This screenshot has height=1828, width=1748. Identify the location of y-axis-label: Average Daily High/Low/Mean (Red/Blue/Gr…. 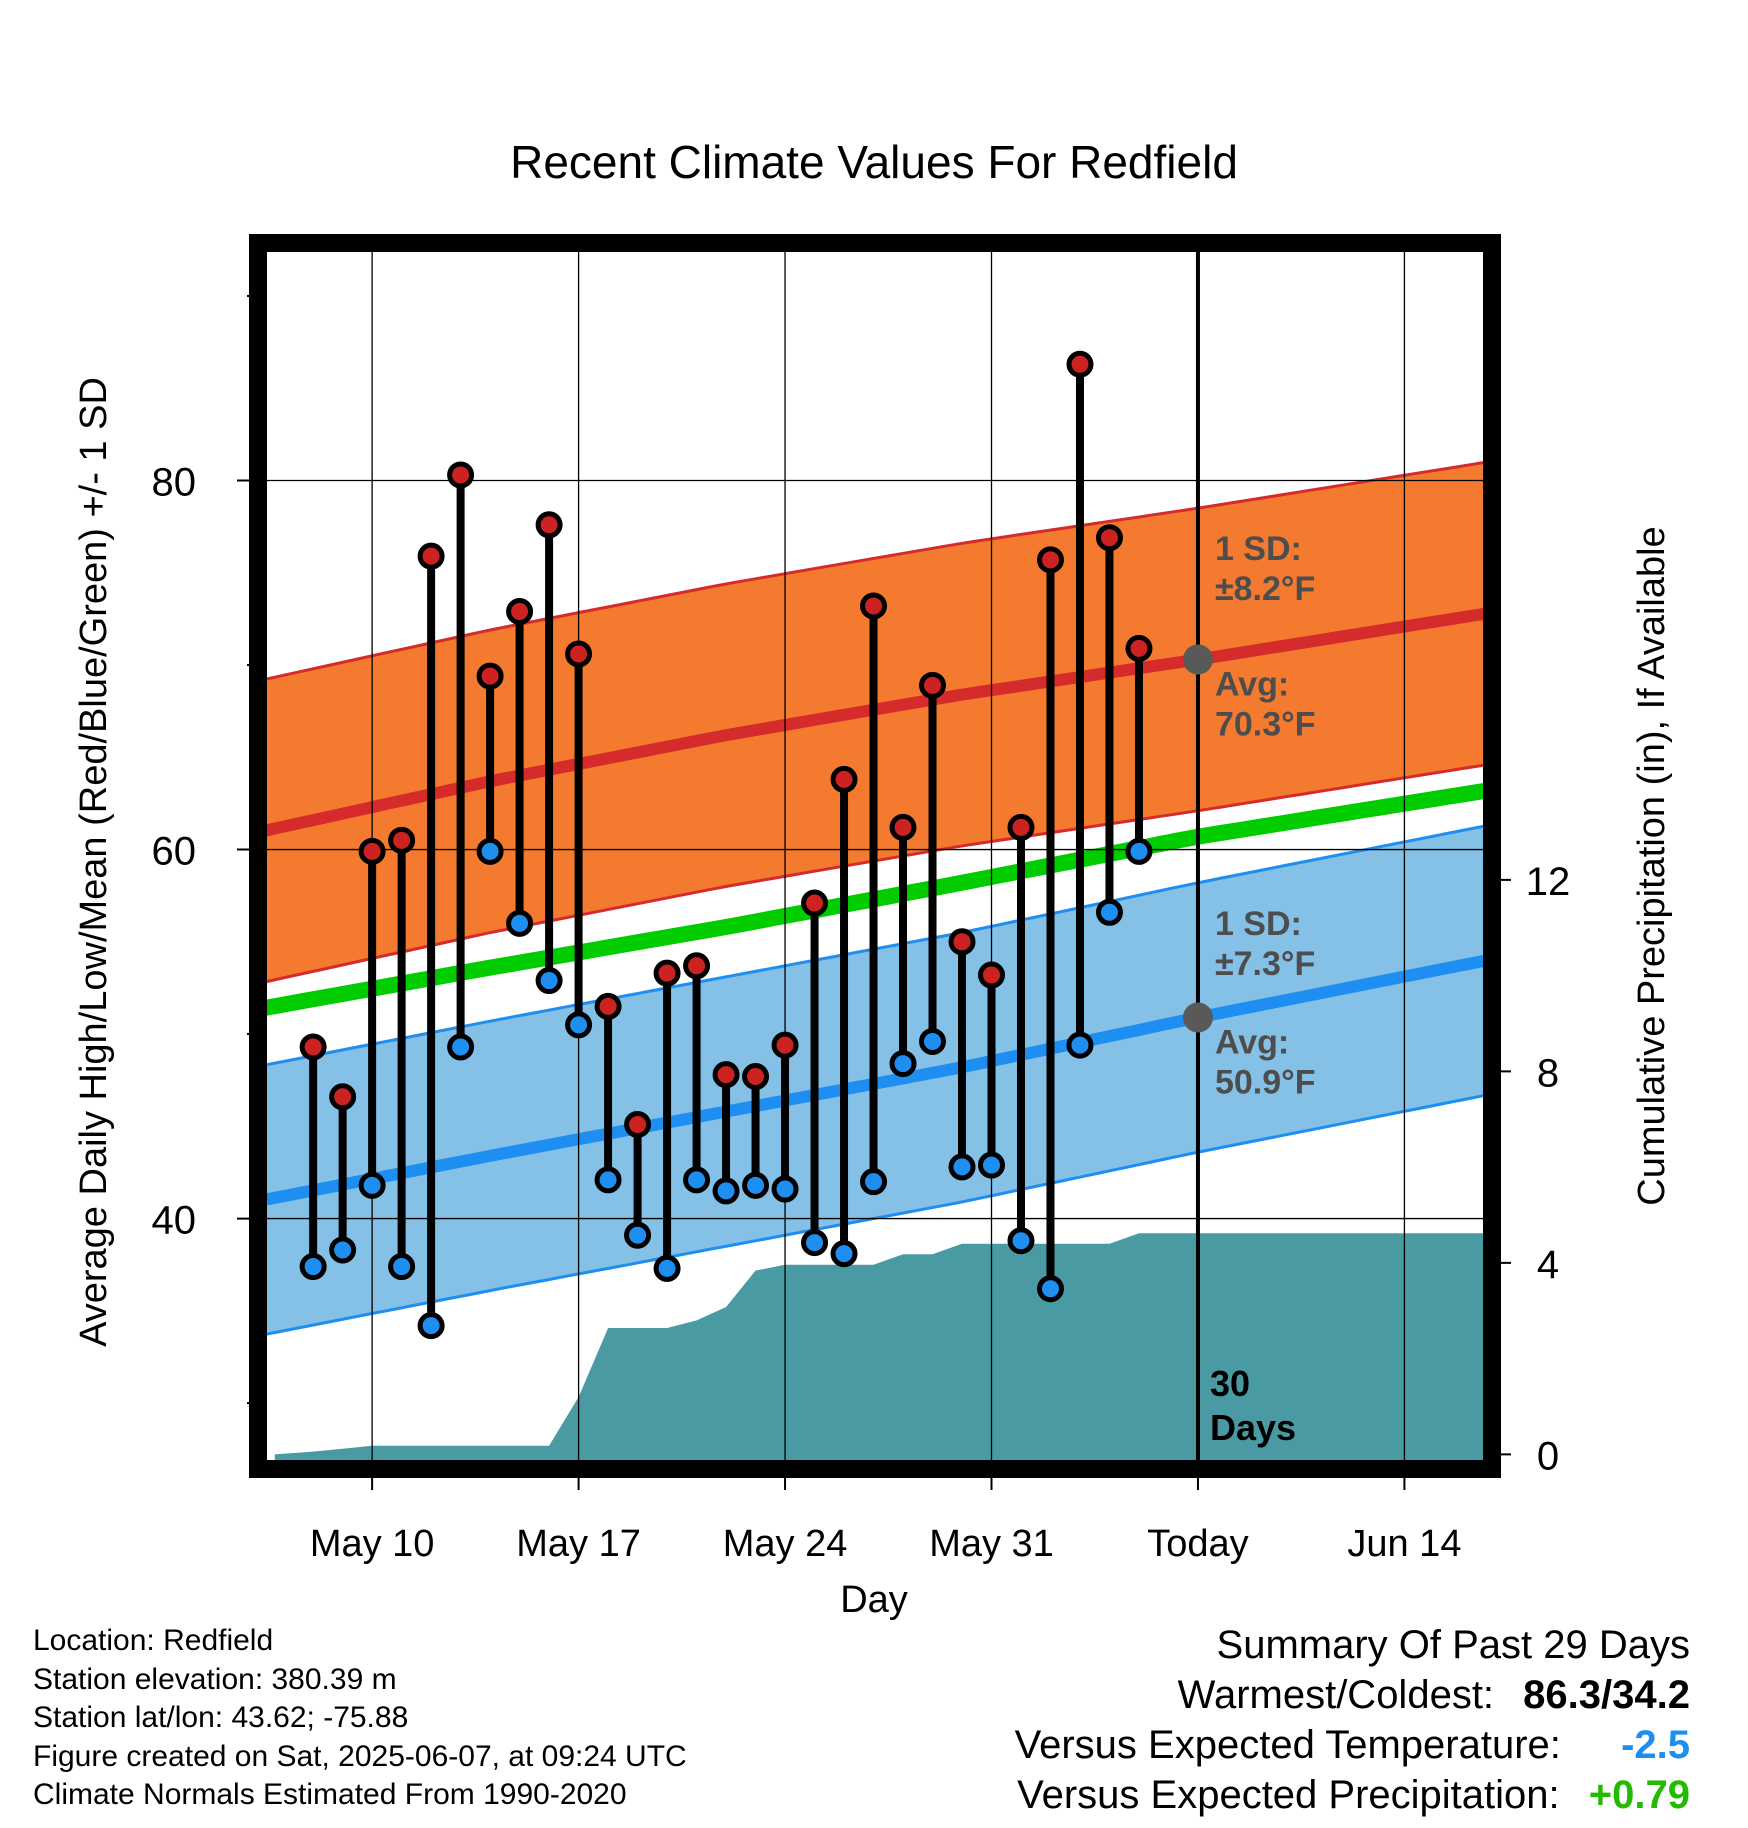
(94, 862).